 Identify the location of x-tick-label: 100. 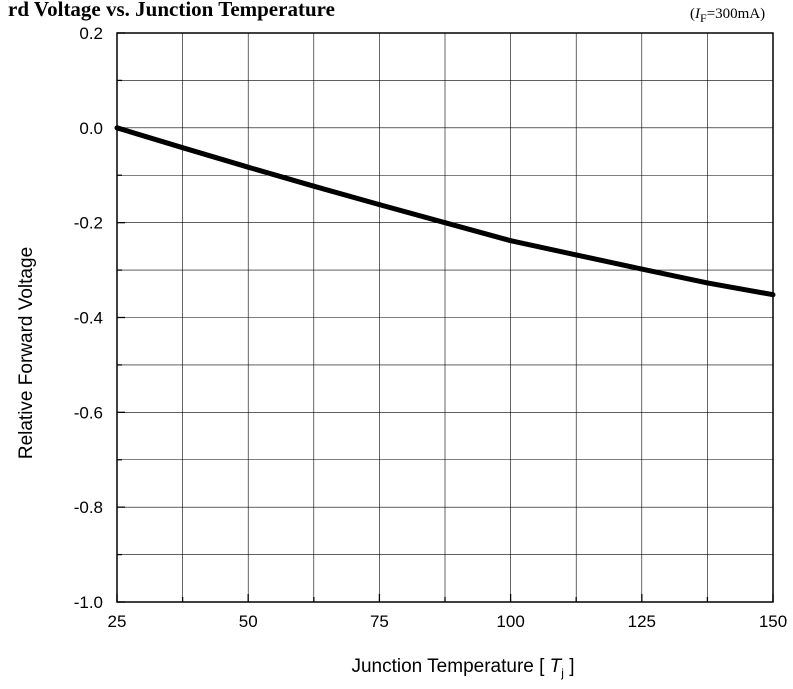
(510, 621).